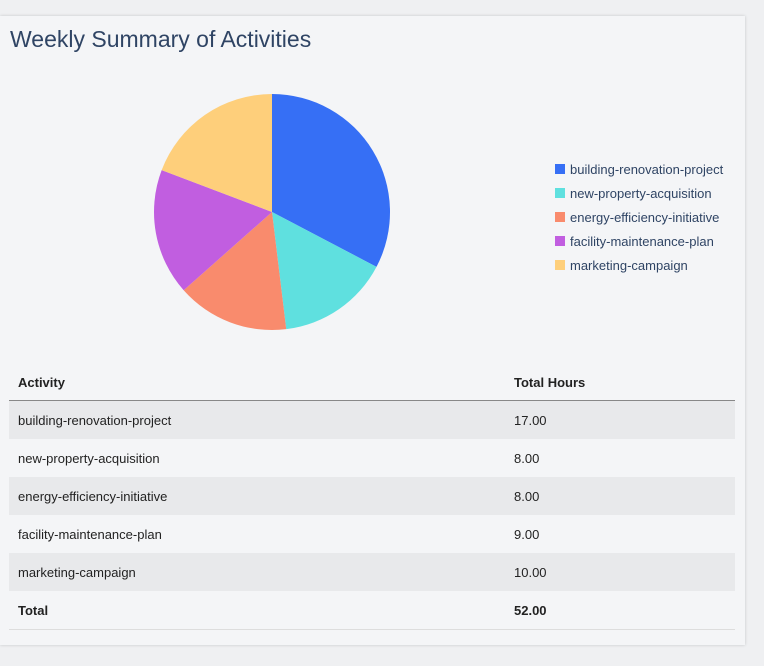 Image resolution: width=764 pixels, height=666 pixels. What do you see at coordinates (331, 180) in the screenshot?
I see `pie-slice-building-renovation-project` at bounding box center [331, 180].